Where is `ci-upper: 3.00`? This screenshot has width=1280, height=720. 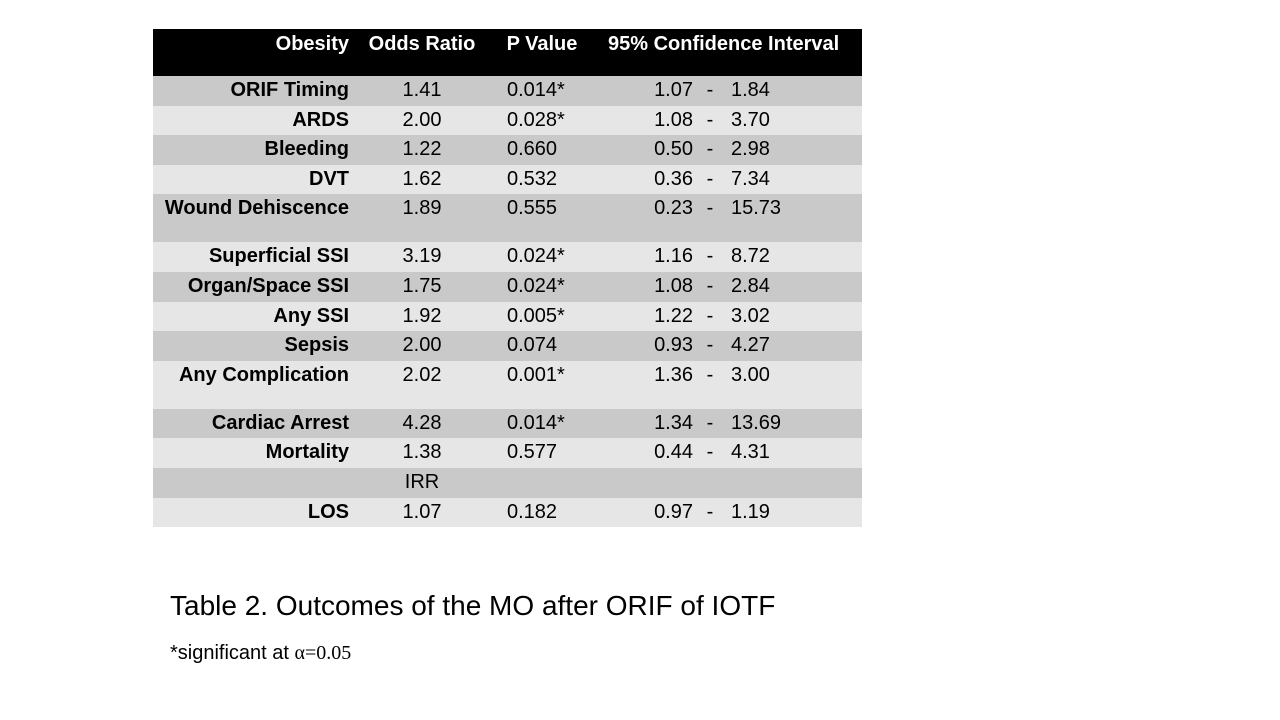
ci-upper: 3.00 is located at coordinates (750, 374).